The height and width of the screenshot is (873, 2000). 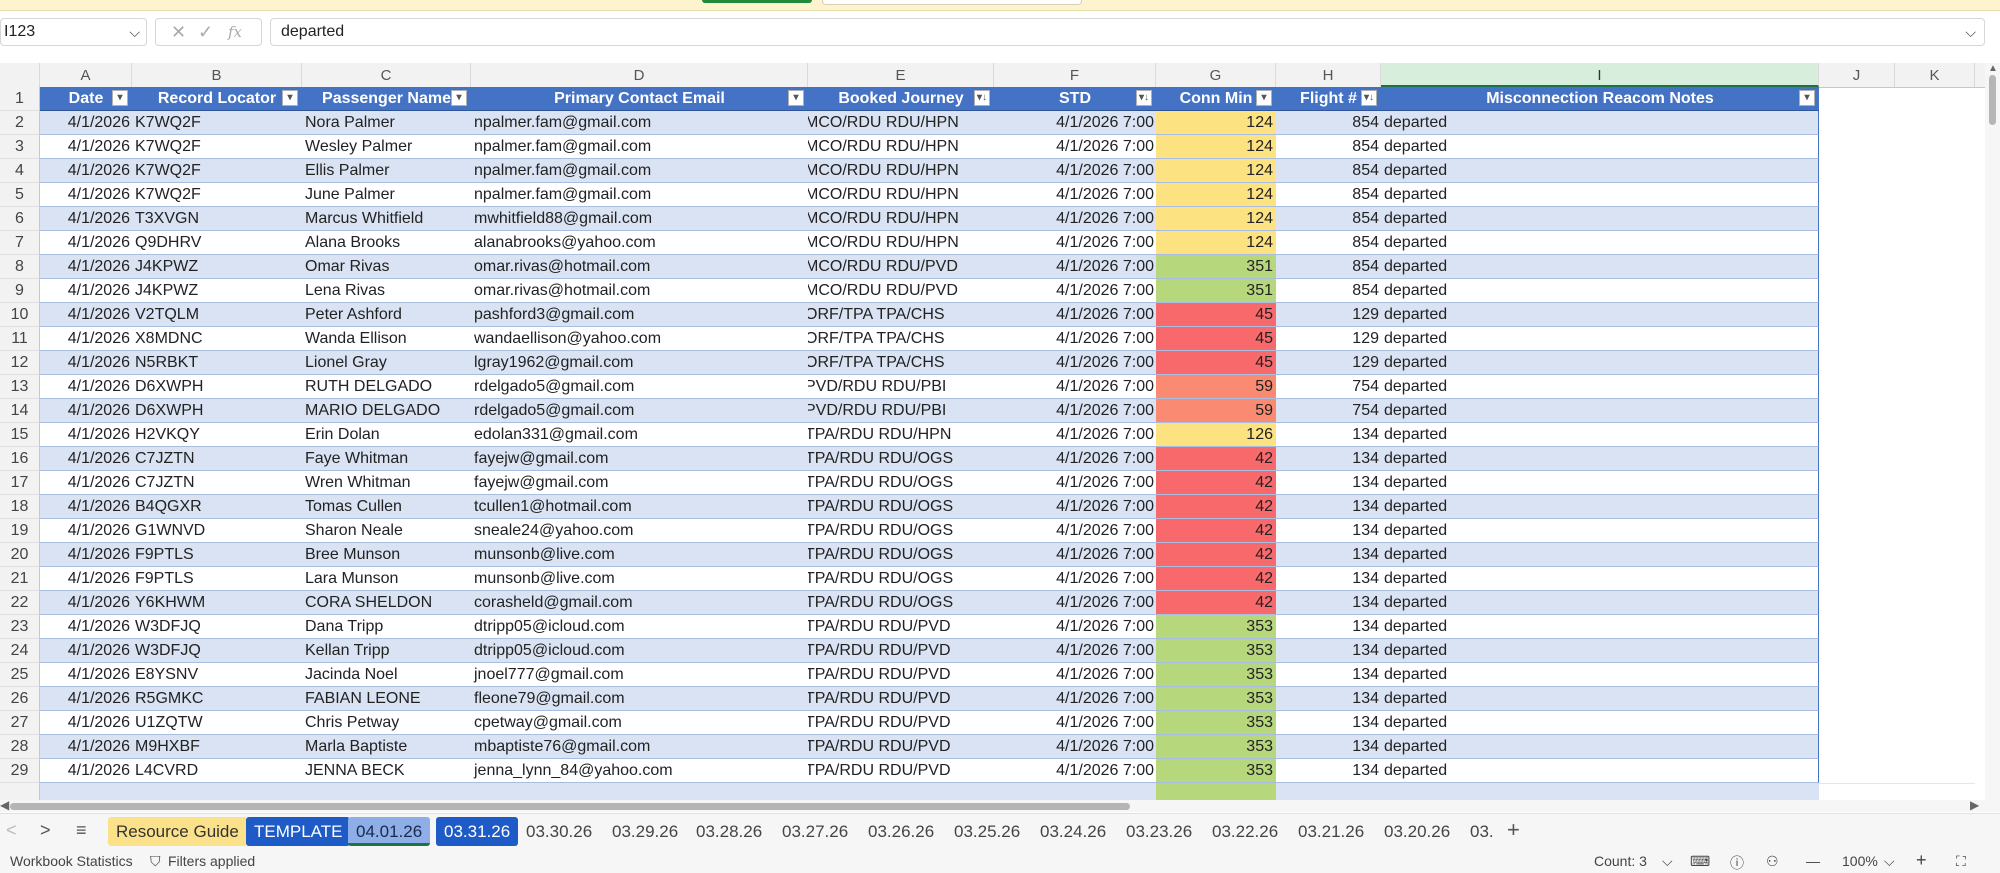 I want to click on email-cell: alanabrooks@yahoo.com, so click(x=639, y=243).